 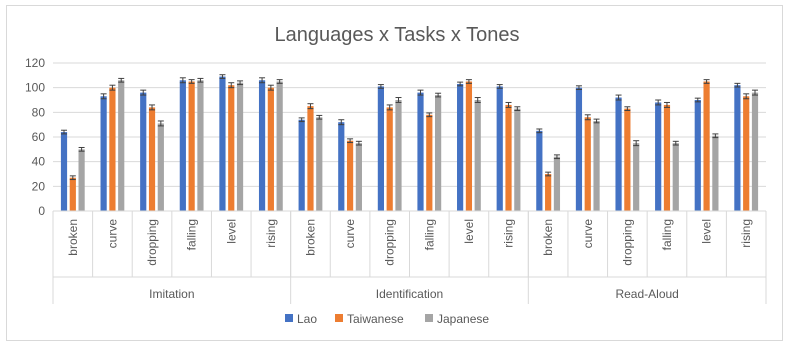 What do you see at coordinates (35, 63) in the screenshot?
I see `y-tick-label: 120` at bounding box center [35, 63].